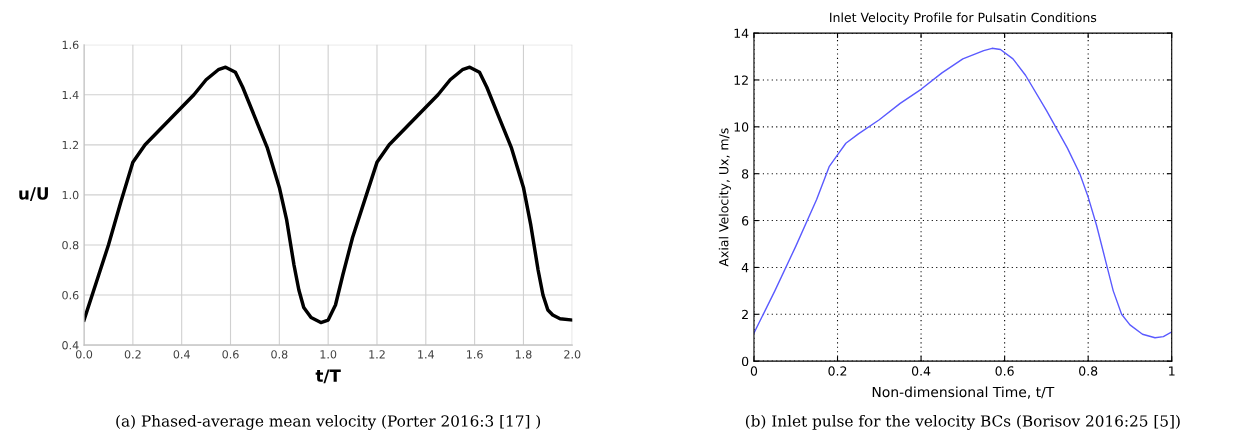  What do you see at coordinates (523, 354) in the screenshot?
I see `x-tick-label: 1.8` at bounding box center [523, 354].